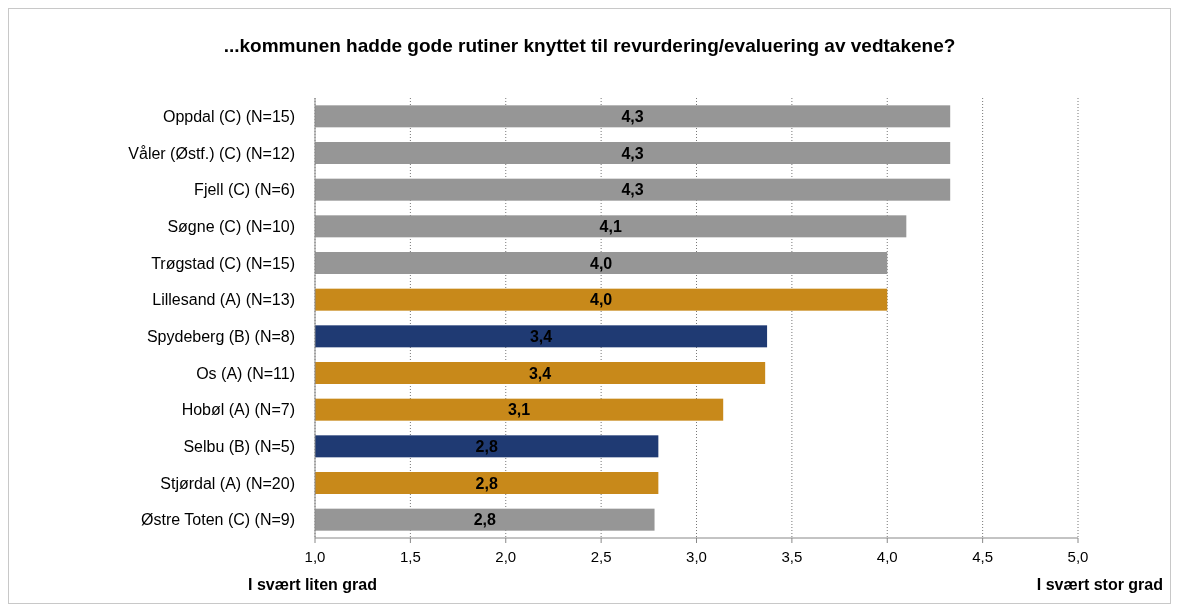 The image size is (1179, 612). What do you see at coordinates (601, 556) in the screenshot?
I see `x-tick-label: 2,5` at bounding box center [601, 556].